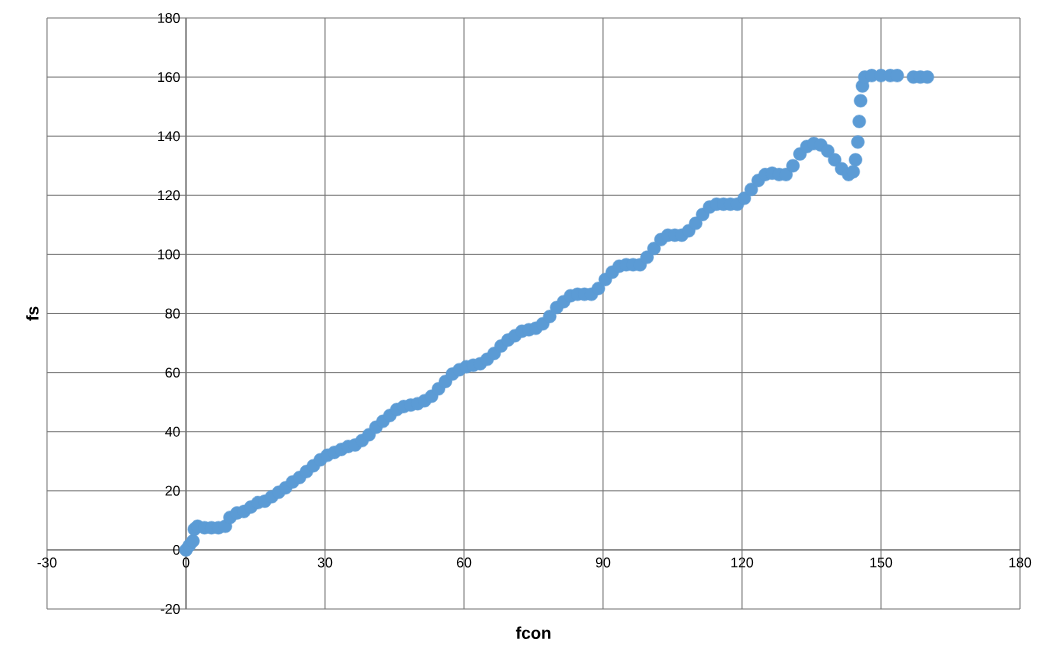  I want to click on x-tick-label: 180, so click(1020, 562).